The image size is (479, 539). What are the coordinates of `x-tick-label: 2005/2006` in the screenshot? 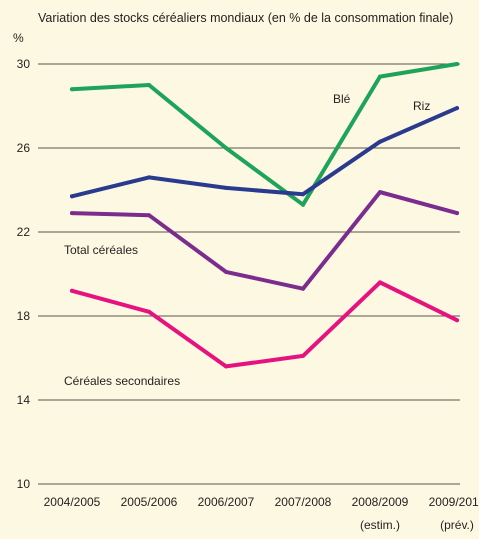 It's located at (149, 502).